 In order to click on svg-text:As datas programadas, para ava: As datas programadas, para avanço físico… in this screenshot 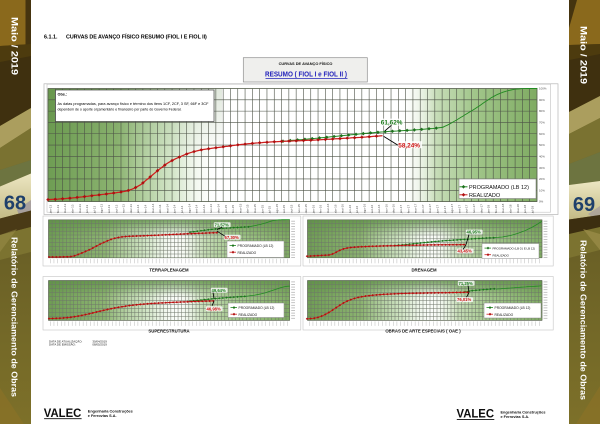, I will do `click(133, 104)`.